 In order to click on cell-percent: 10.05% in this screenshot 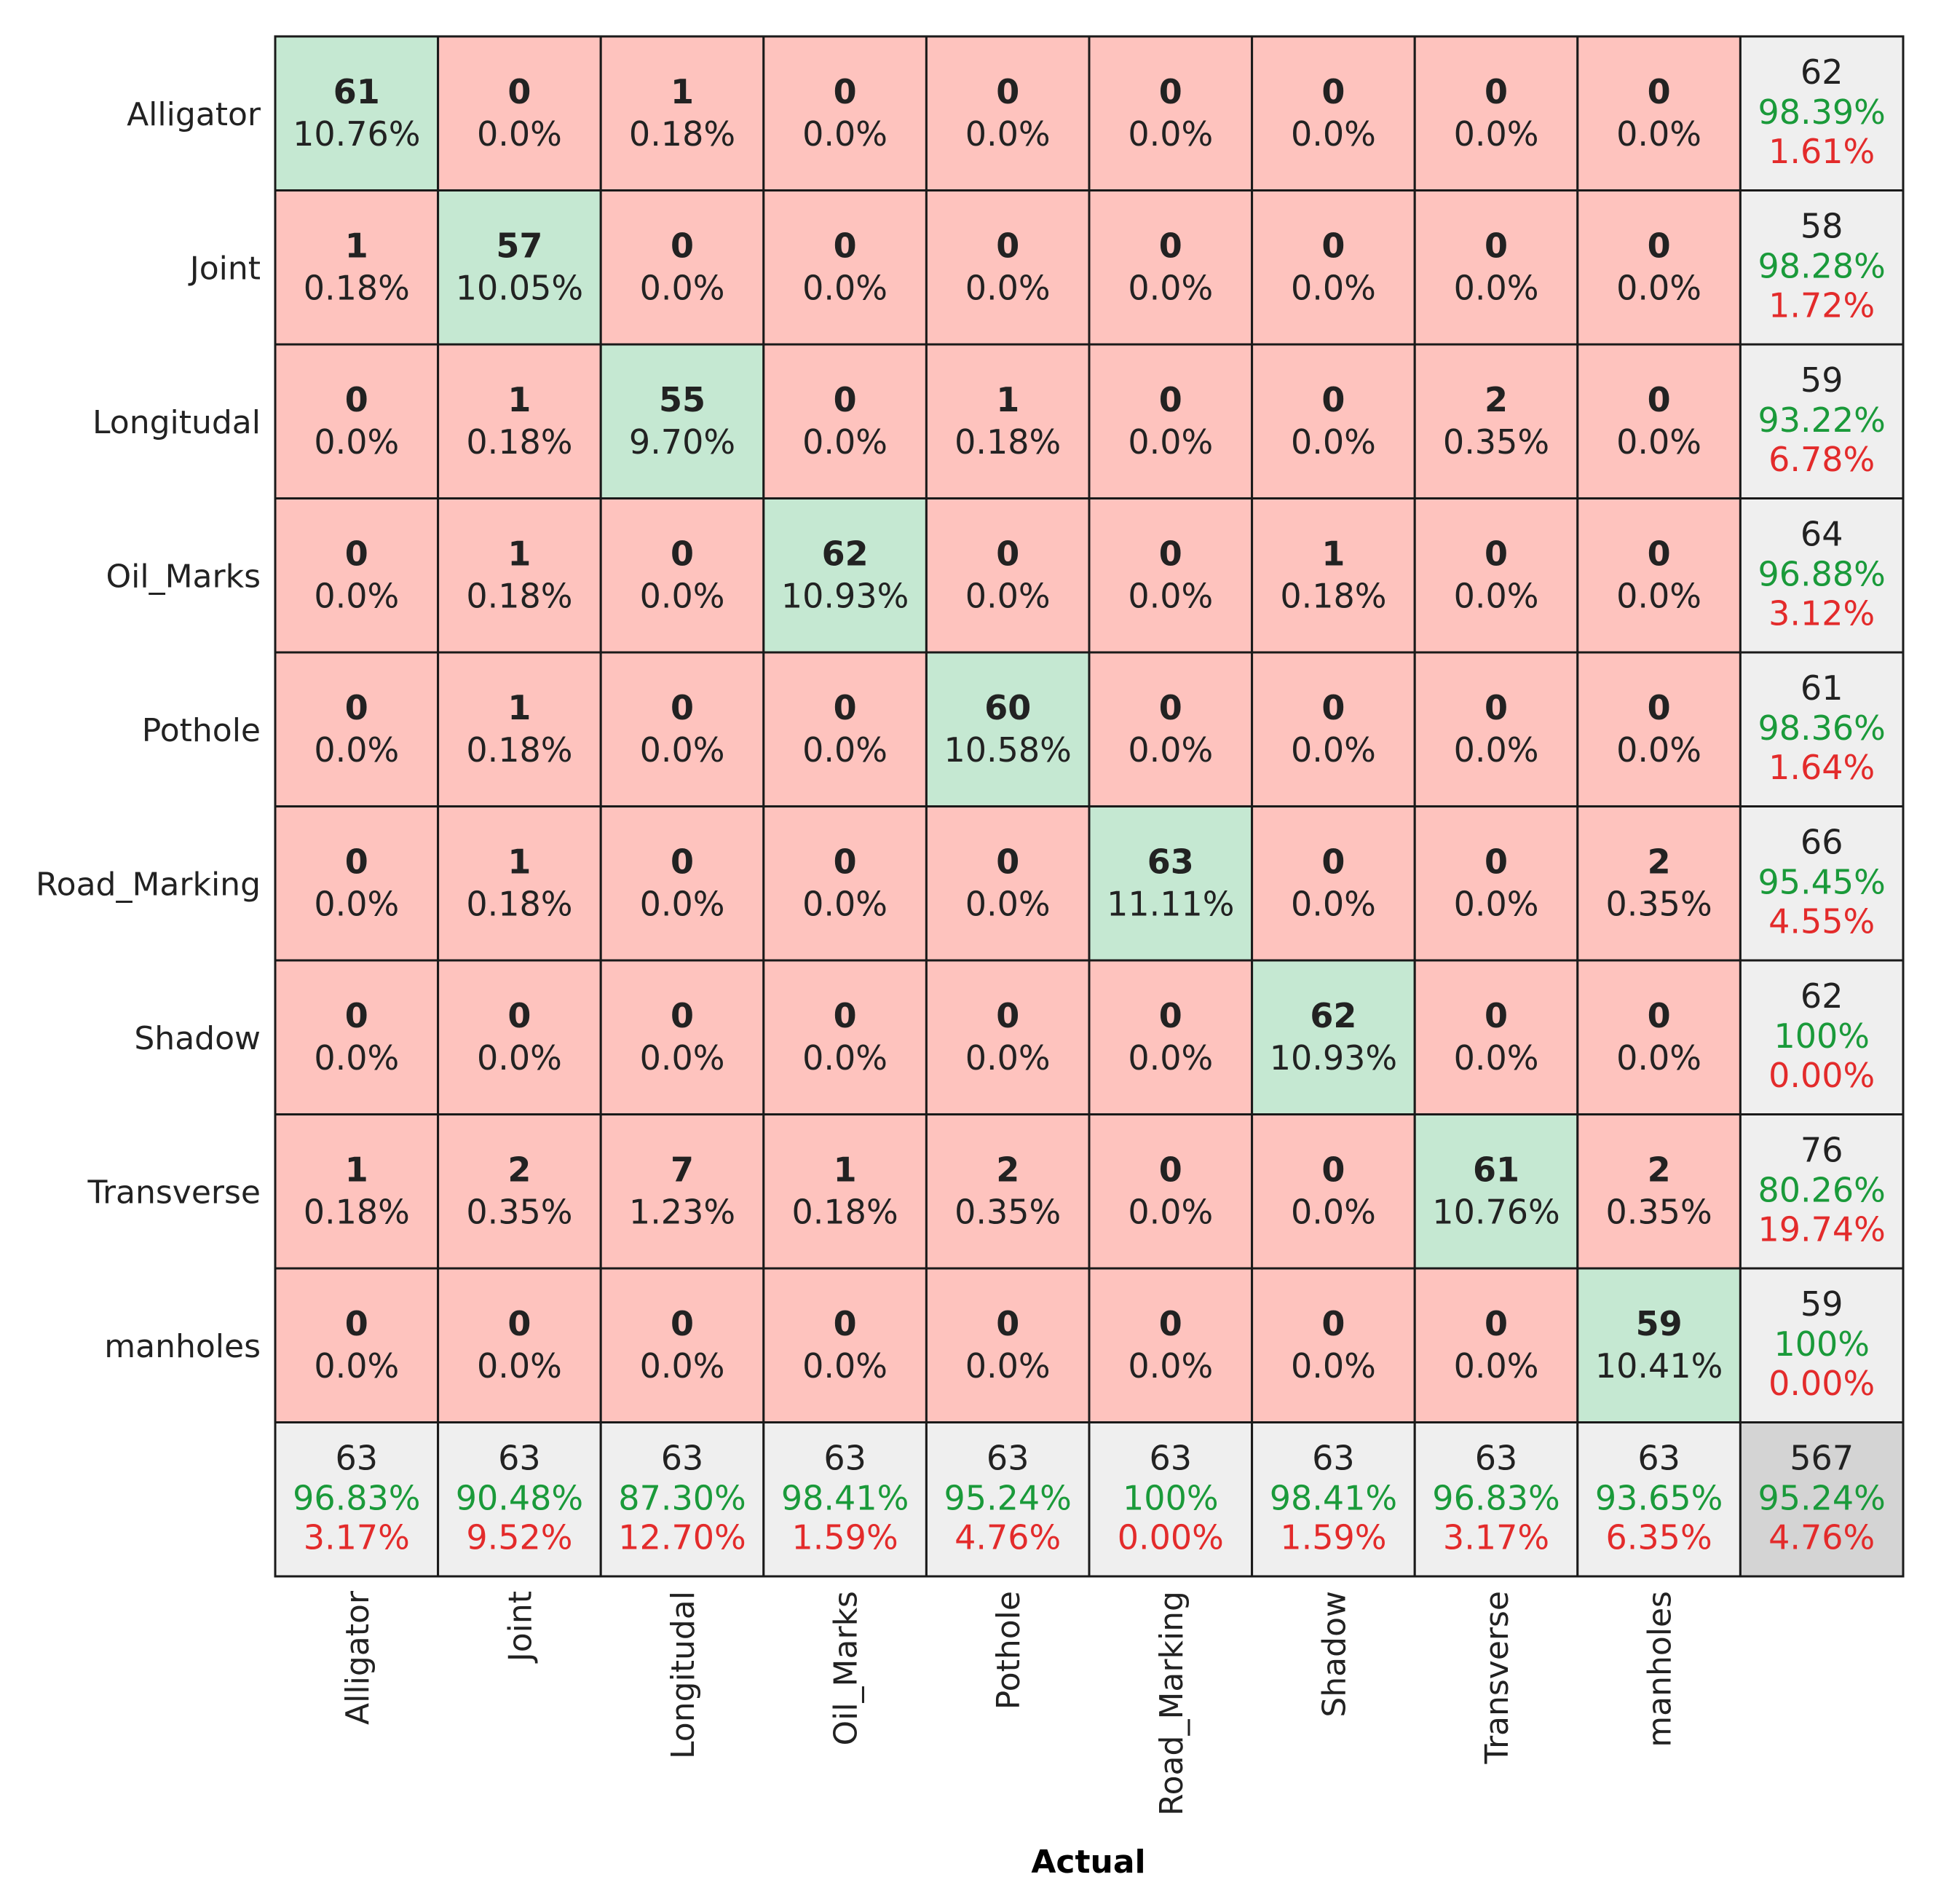, I will do `click(519, 288)`.